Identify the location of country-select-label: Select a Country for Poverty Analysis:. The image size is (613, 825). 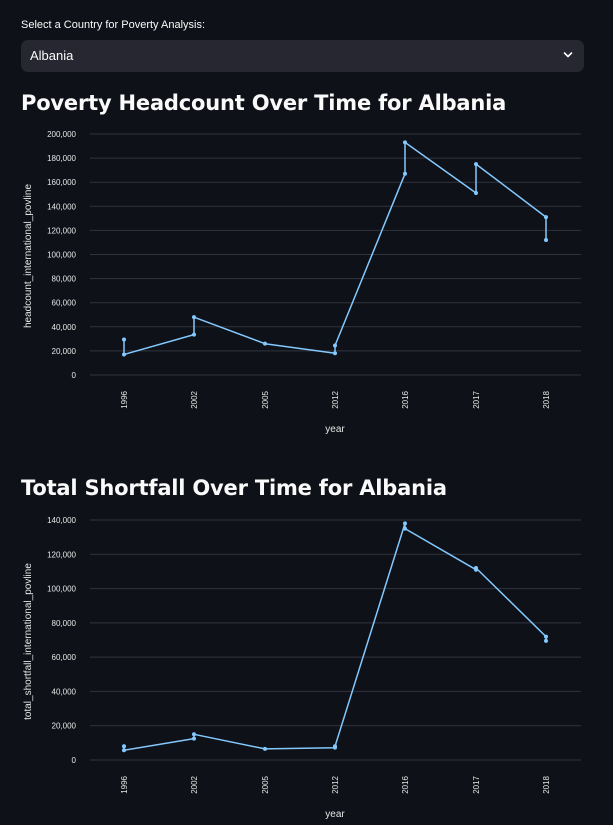
(113, 25).